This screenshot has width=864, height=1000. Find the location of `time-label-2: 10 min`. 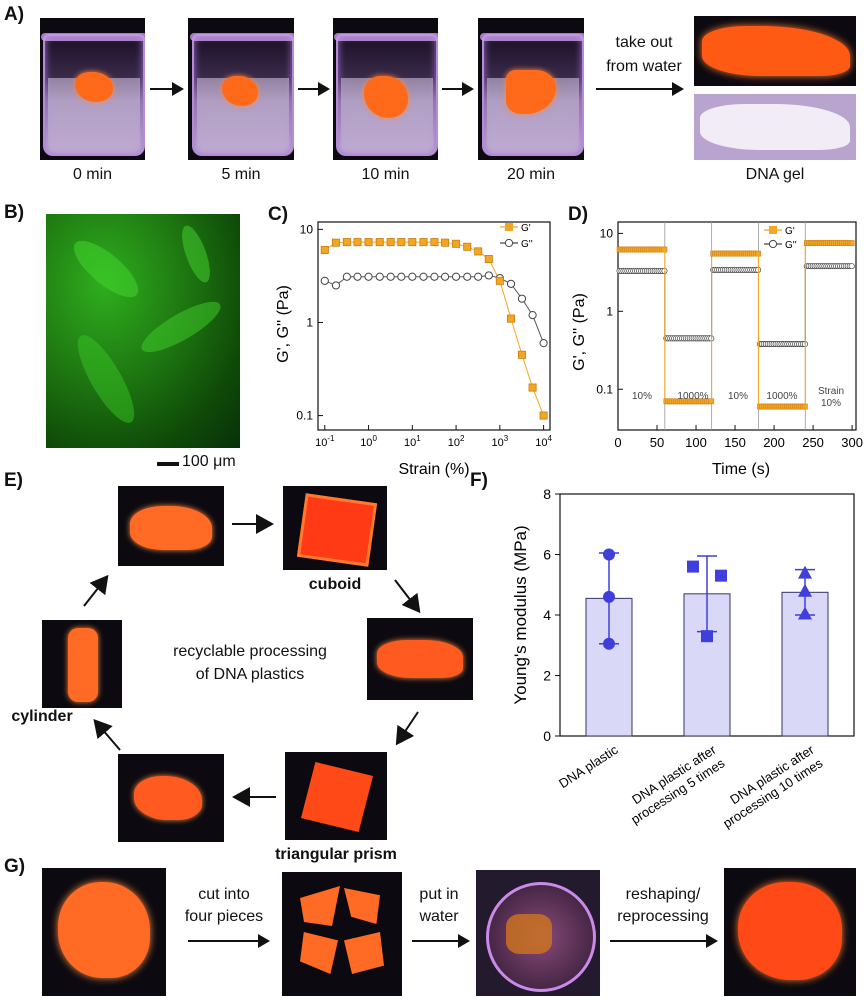

time-label-2: 10 min is located at coordinates (385, 174).